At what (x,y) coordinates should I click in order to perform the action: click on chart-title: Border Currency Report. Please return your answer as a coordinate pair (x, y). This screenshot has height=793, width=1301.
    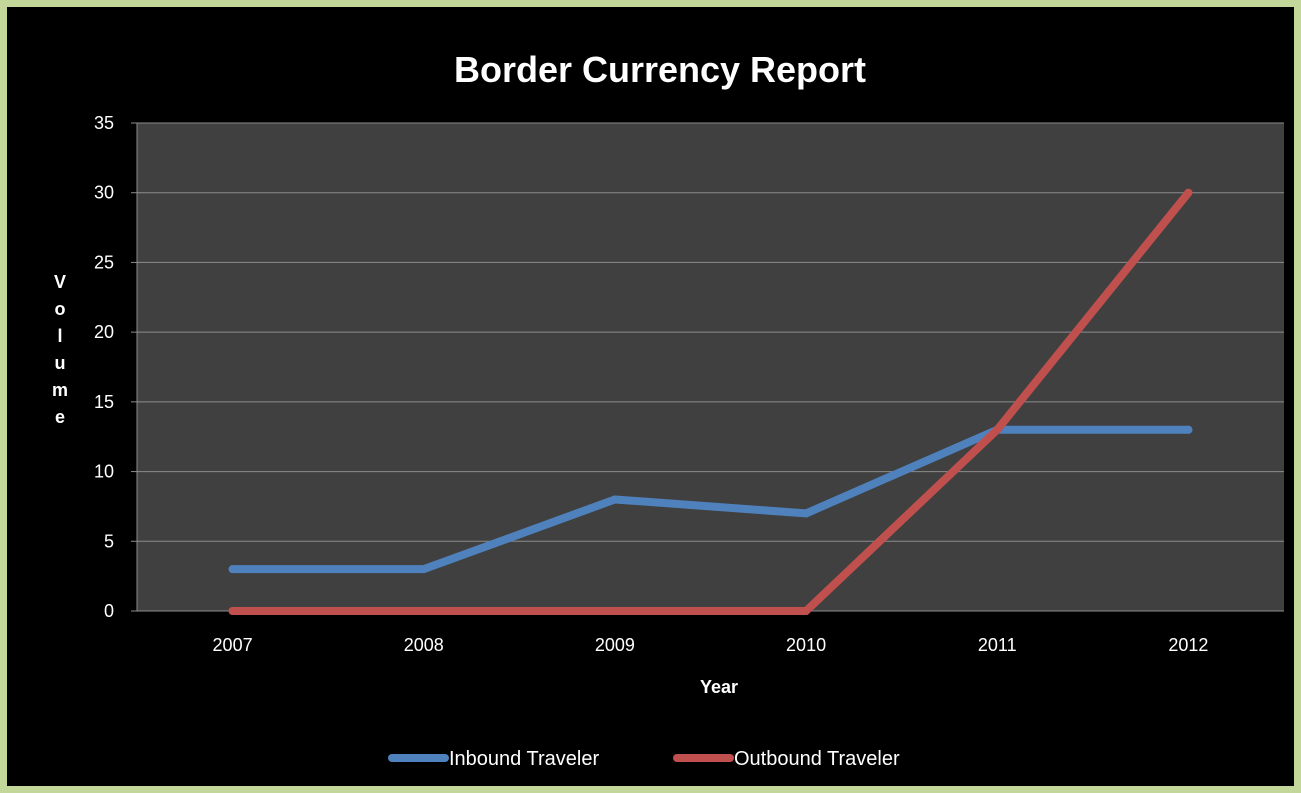
    Looking at the image, I should click on (660, 69).